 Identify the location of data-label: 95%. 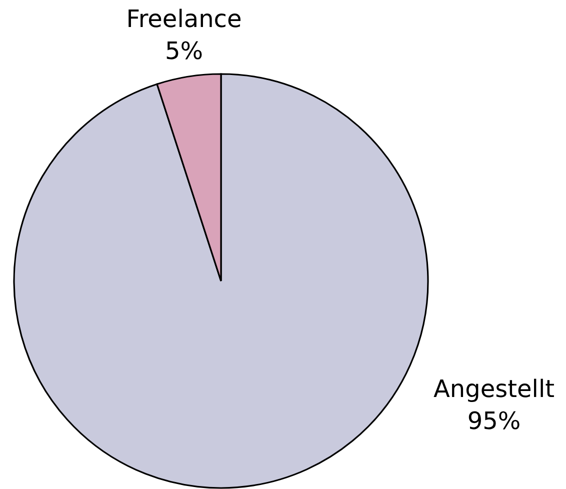
(494, 421).